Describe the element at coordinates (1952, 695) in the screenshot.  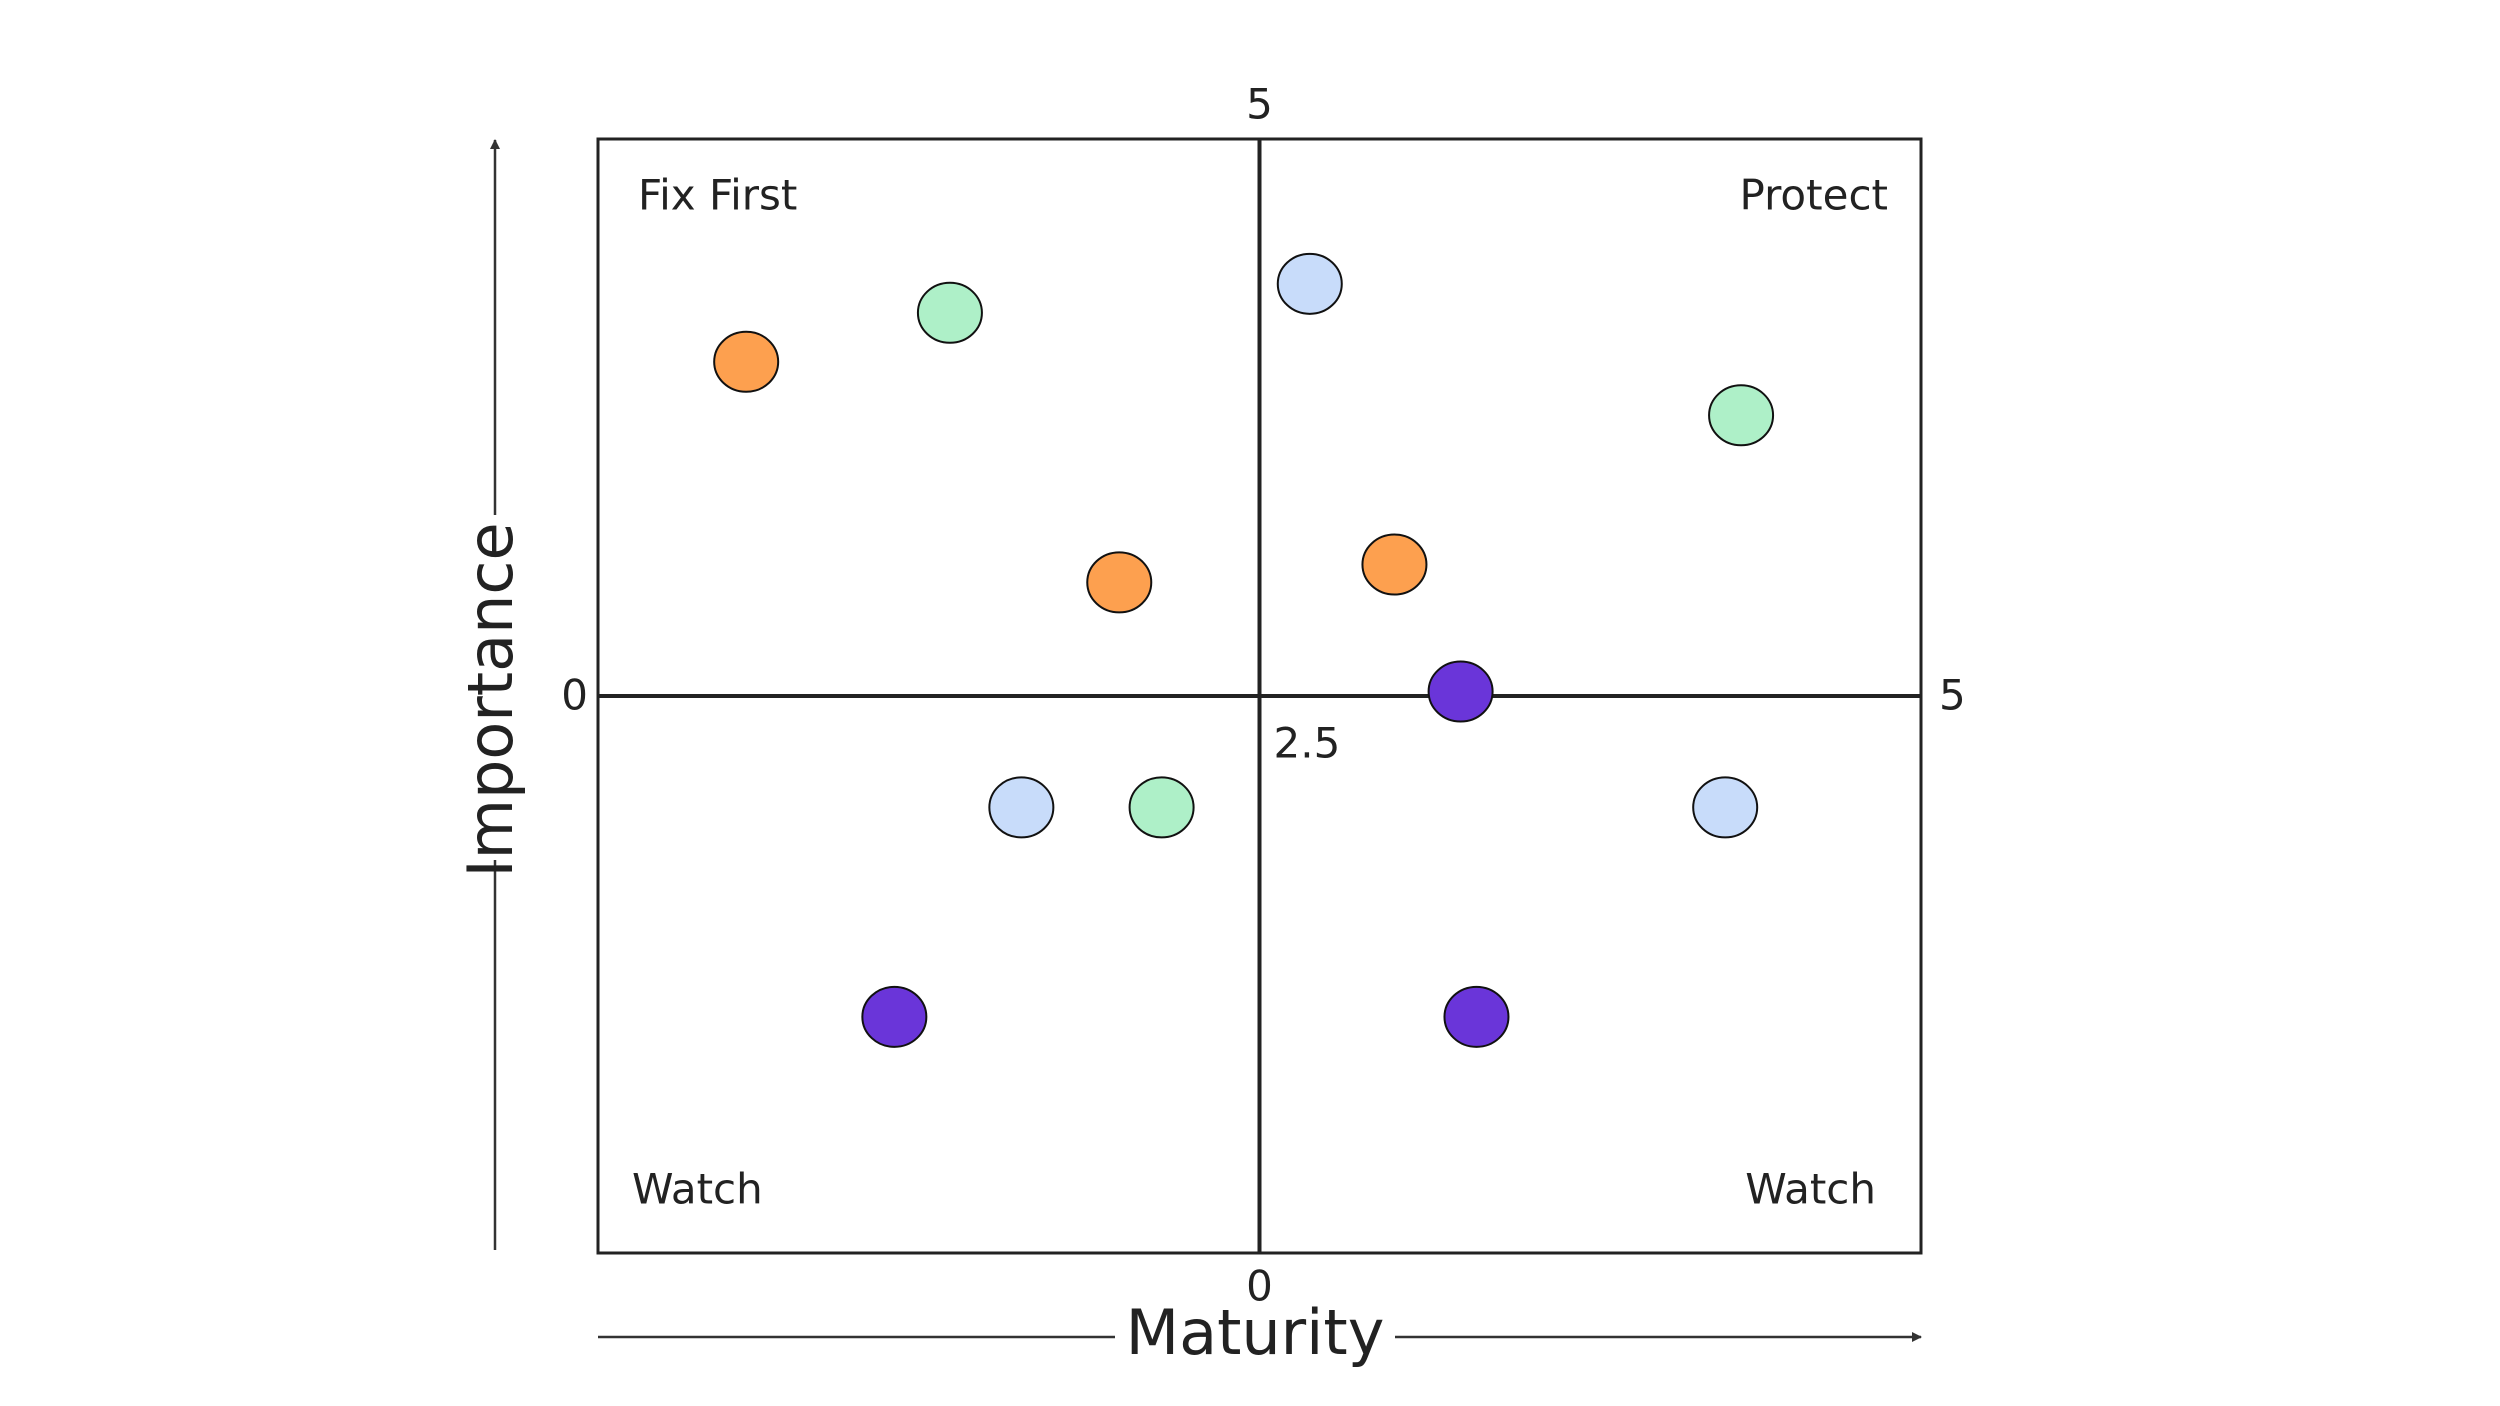
I see `x-tick-label: 5` at that location.